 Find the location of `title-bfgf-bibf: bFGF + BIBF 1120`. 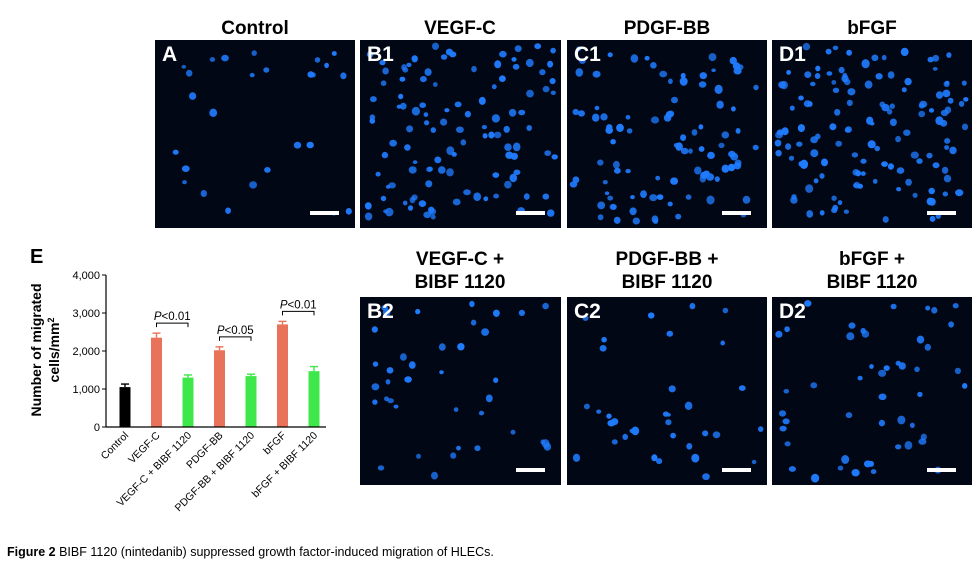

title-bfgf-bibf: bFGF + BIBF 1120 is located at coordinates (872, 271).